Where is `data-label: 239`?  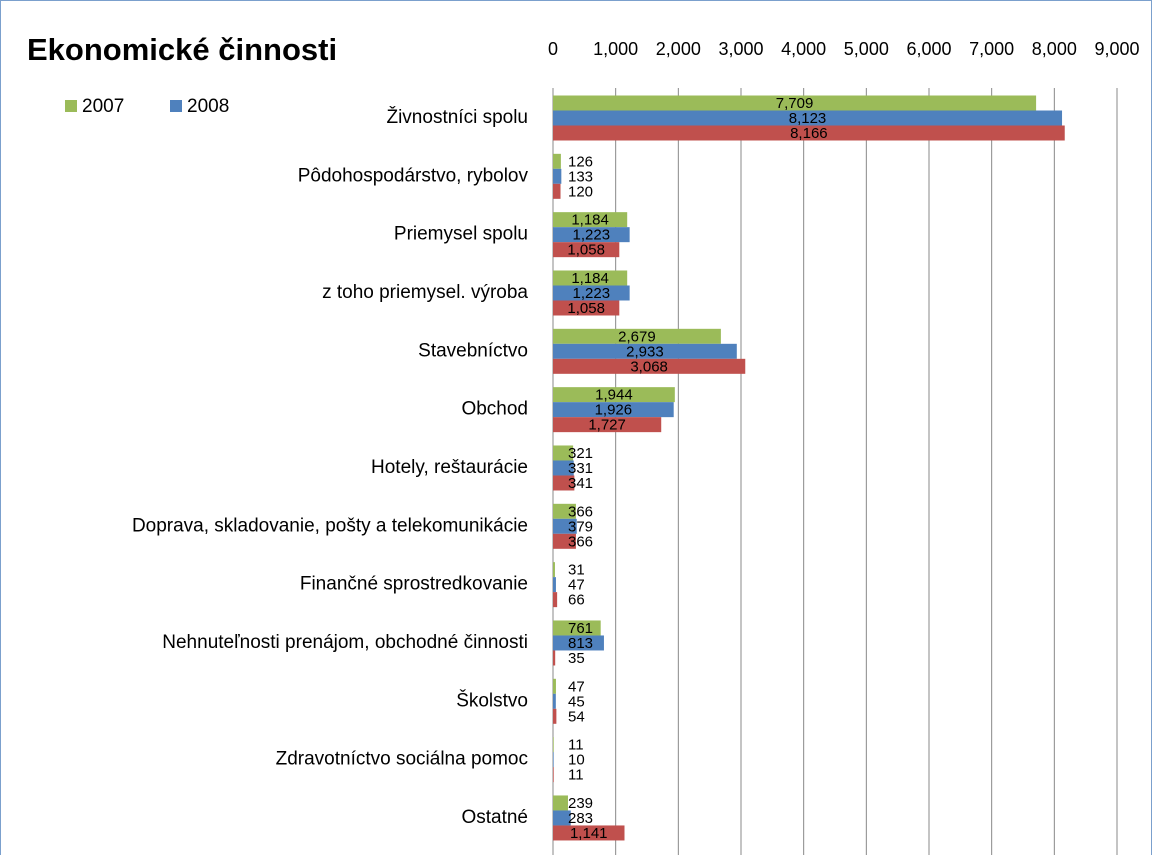 data-label: 239 is located at coordinates (580, 803).